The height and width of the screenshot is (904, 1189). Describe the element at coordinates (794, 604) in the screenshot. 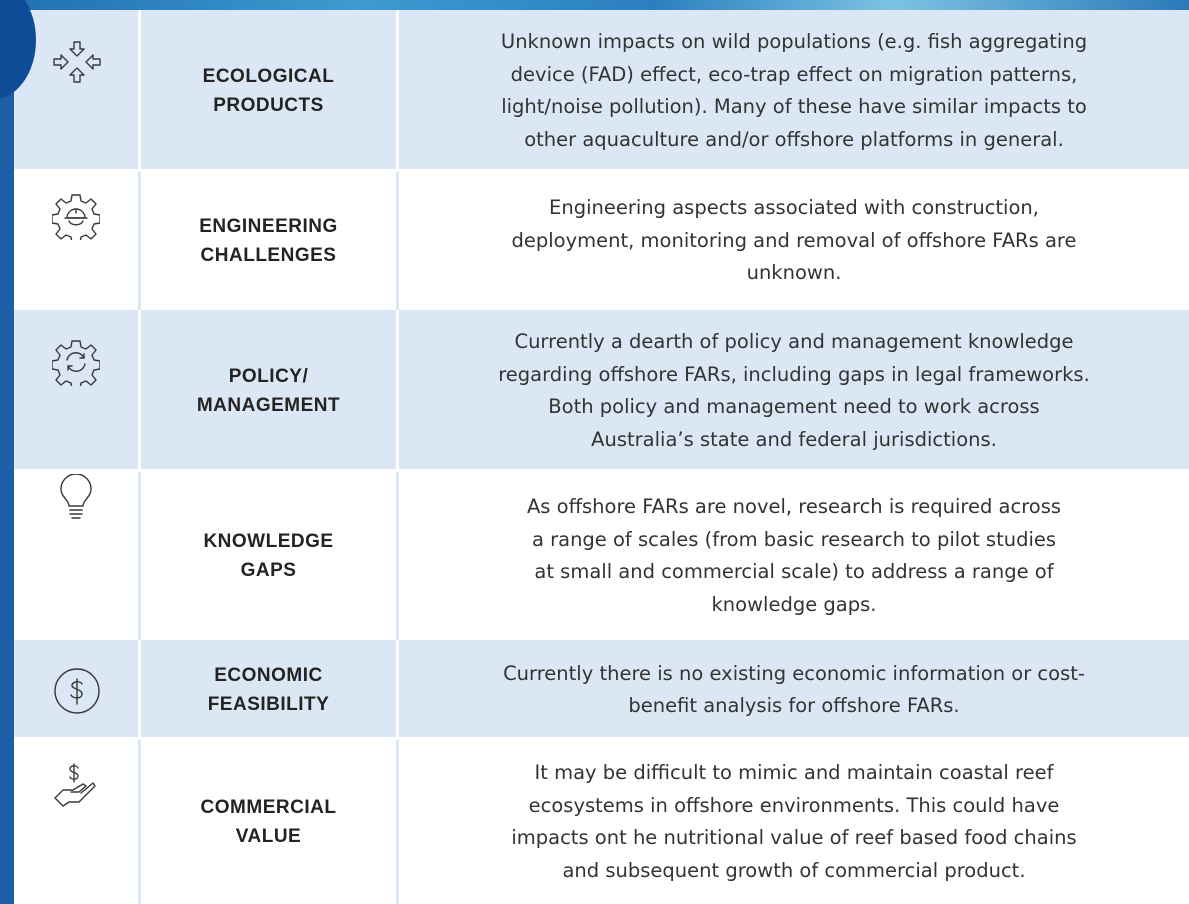

I see `description-line: knowledge gaps.` at that location.